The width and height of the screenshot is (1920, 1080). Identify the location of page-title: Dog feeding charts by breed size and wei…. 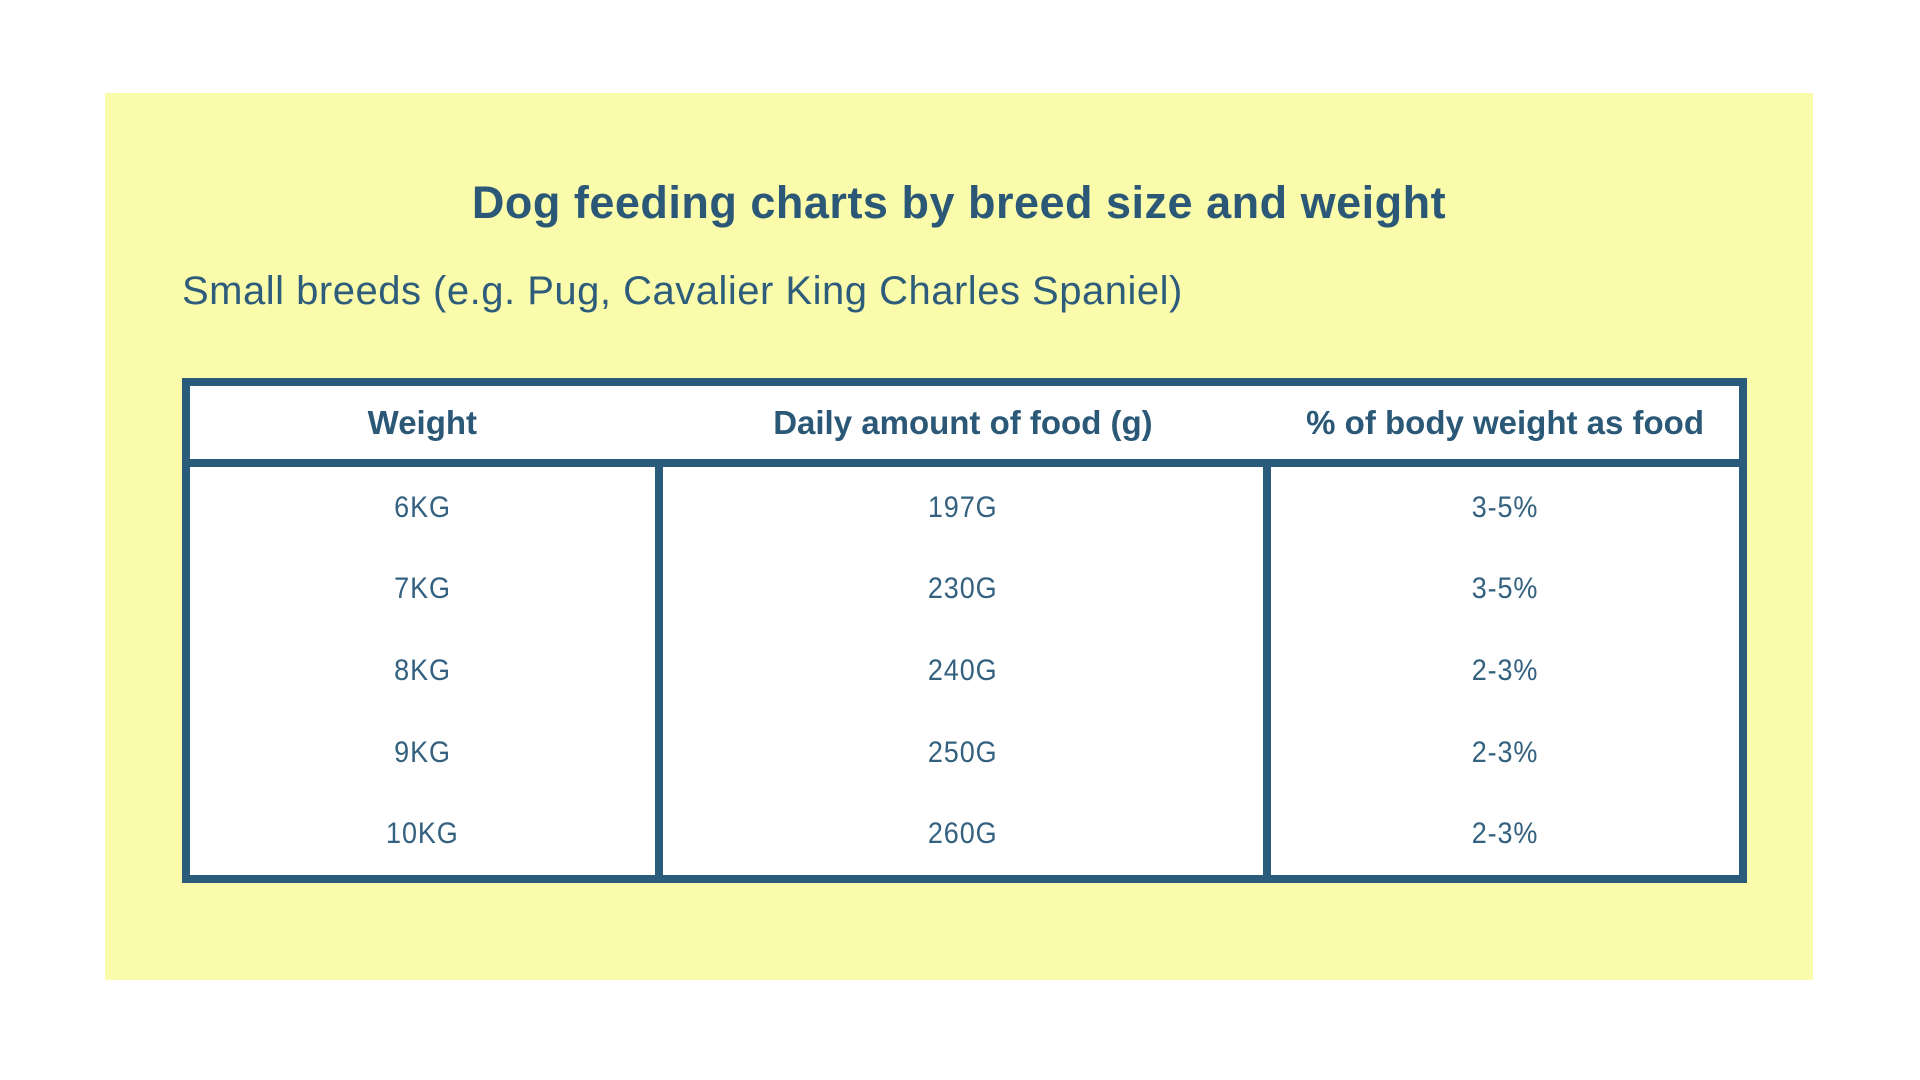
(959, 202).